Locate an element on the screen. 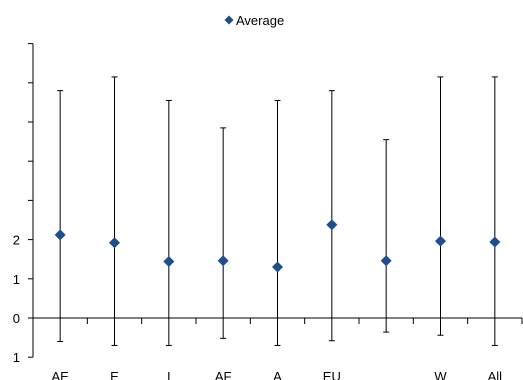  x-tick-labels: AE E I AF A EU W All is located at coordinates (276, 374).